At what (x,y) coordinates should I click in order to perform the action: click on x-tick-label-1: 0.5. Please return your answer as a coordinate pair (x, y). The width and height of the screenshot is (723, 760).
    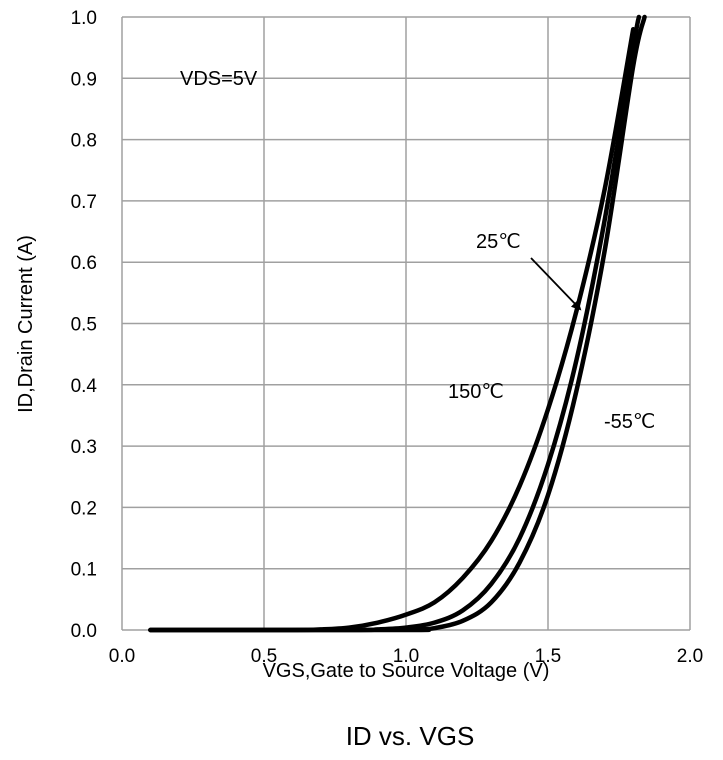
    Looking at the image, I should click on (264, 656).